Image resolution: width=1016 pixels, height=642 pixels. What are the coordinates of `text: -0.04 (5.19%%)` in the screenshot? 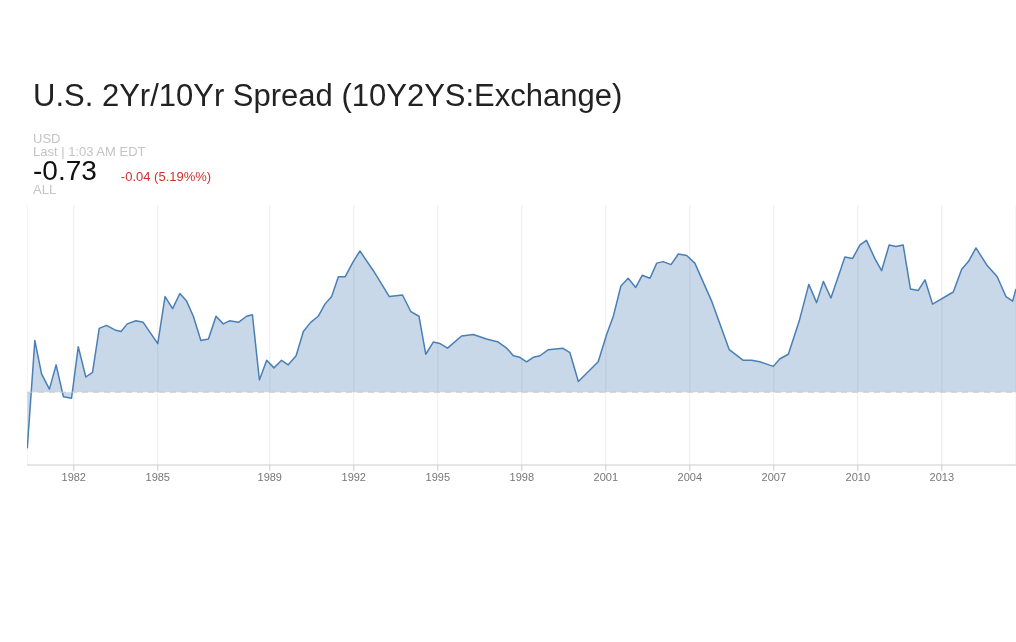 It's located at (166, 176).